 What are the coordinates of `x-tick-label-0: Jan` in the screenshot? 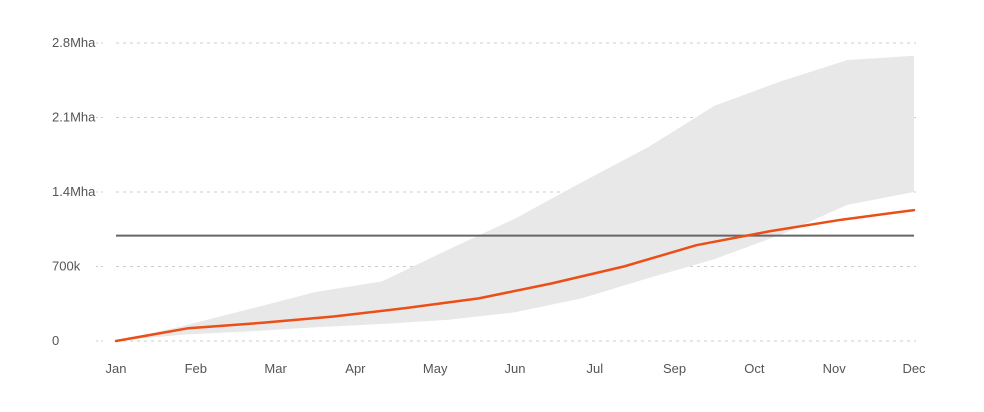 It's located at (116, 368).